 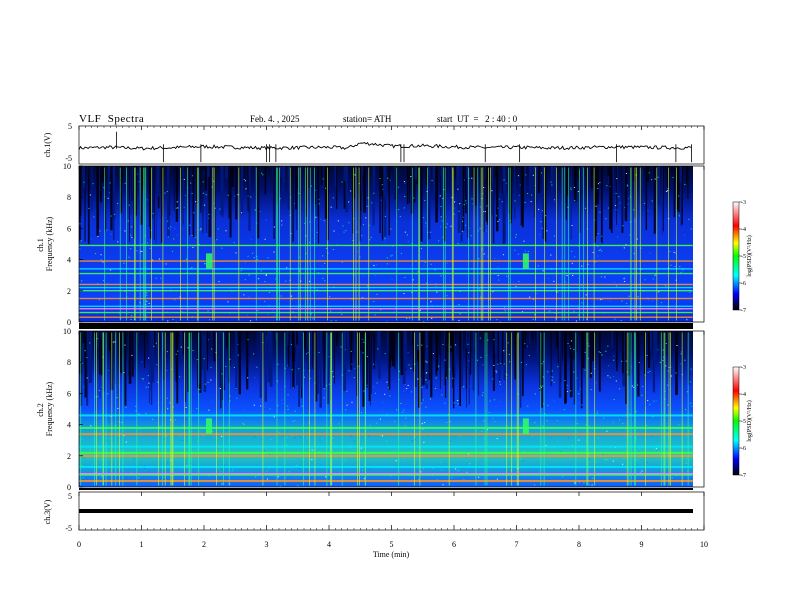 What do you see at coordinates (69, 487) in the screenshot?
I see `ch2-ytick-label: 0` at bounding box center [69, 487].